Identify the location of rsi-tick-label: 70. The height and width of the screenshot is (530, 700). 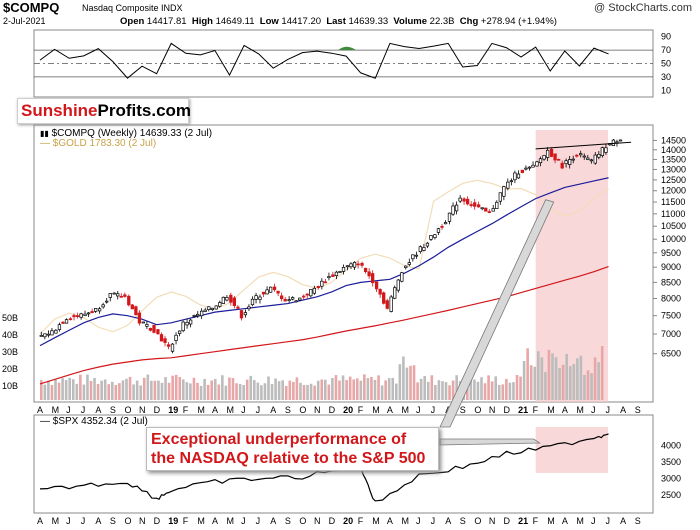
(666, 50).